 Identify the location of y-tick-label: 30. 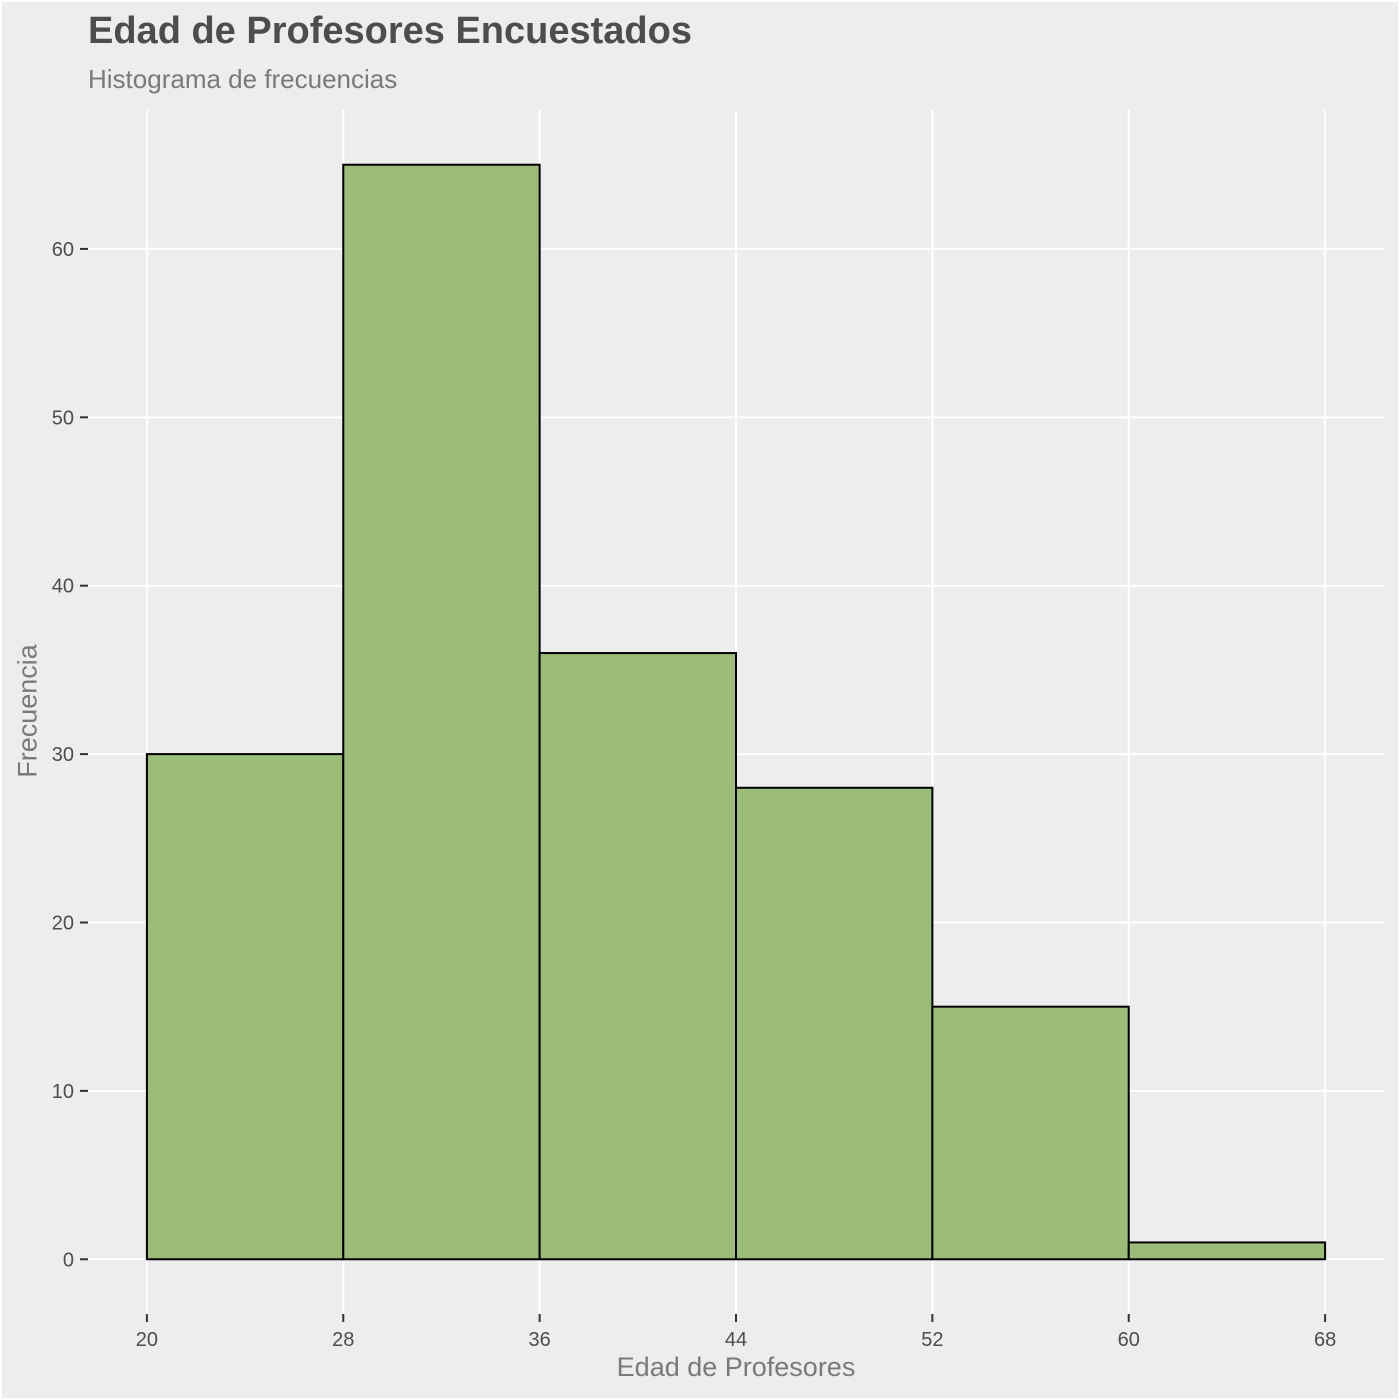
(63, 755).